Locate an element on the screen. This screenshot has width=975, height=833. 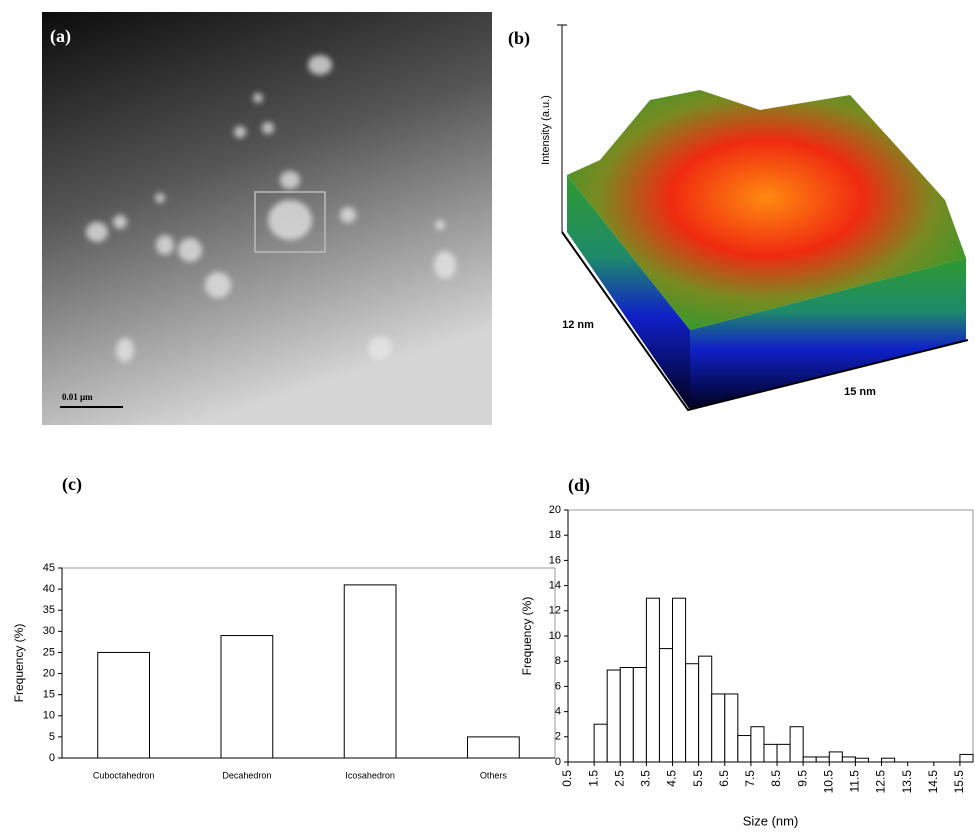
y-tick-label: 2 is located at coordinates (558, 737).